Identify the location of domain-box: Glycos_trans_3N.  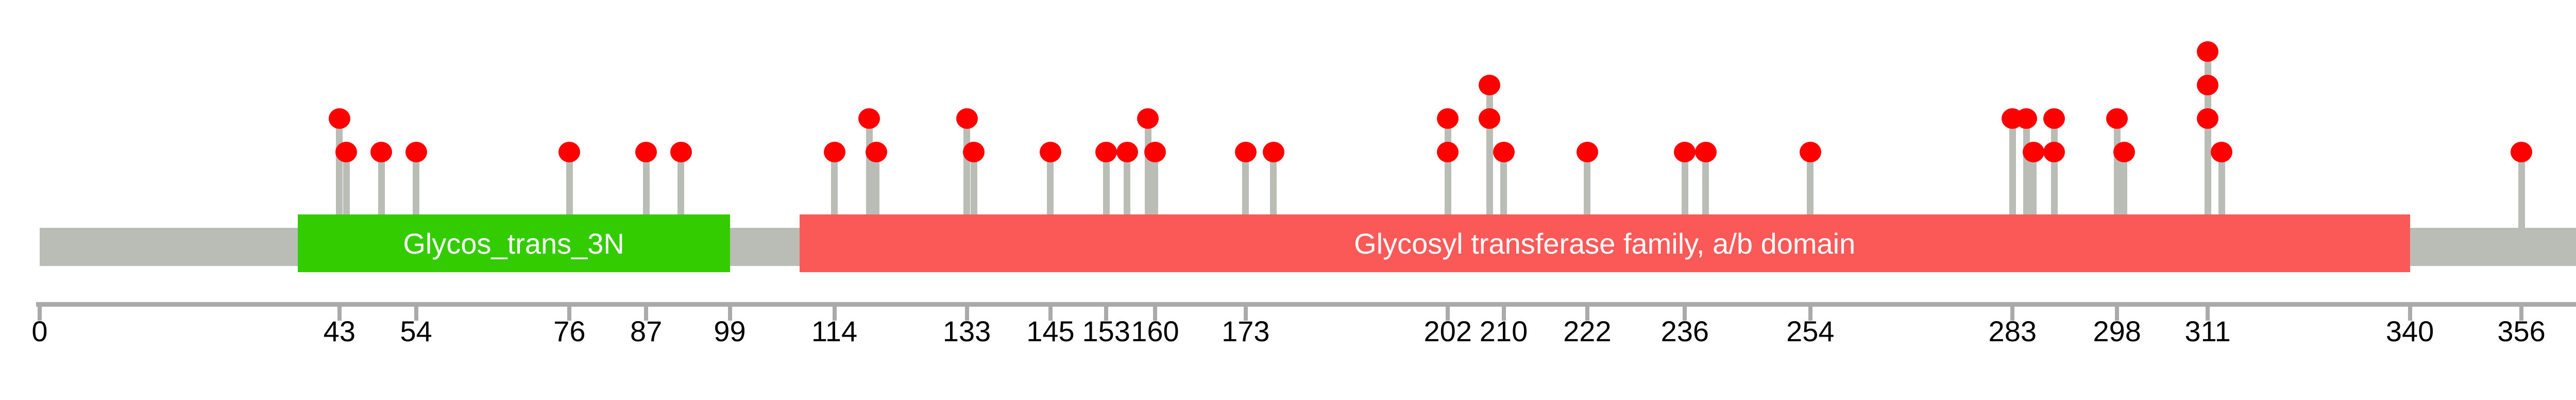
(513, 243).